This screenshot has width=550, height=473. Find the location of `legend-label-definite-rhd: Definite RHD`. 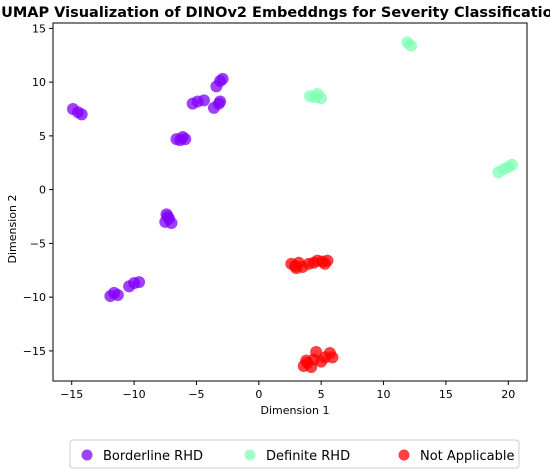

legend-label-definite-rhd: Definite RHD is located at coordinates (308, 456).